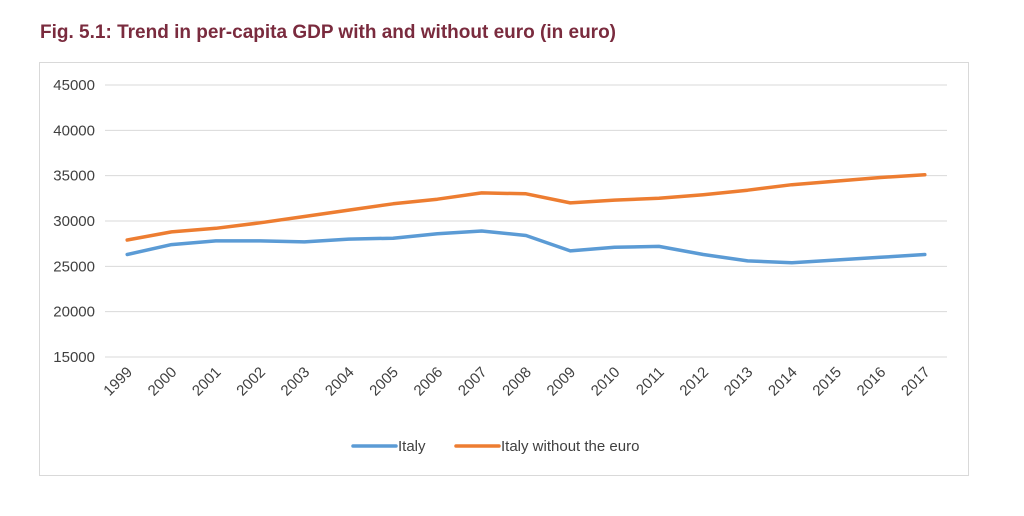  I want to click on y-tick-label: 30000, so click(74, 221).